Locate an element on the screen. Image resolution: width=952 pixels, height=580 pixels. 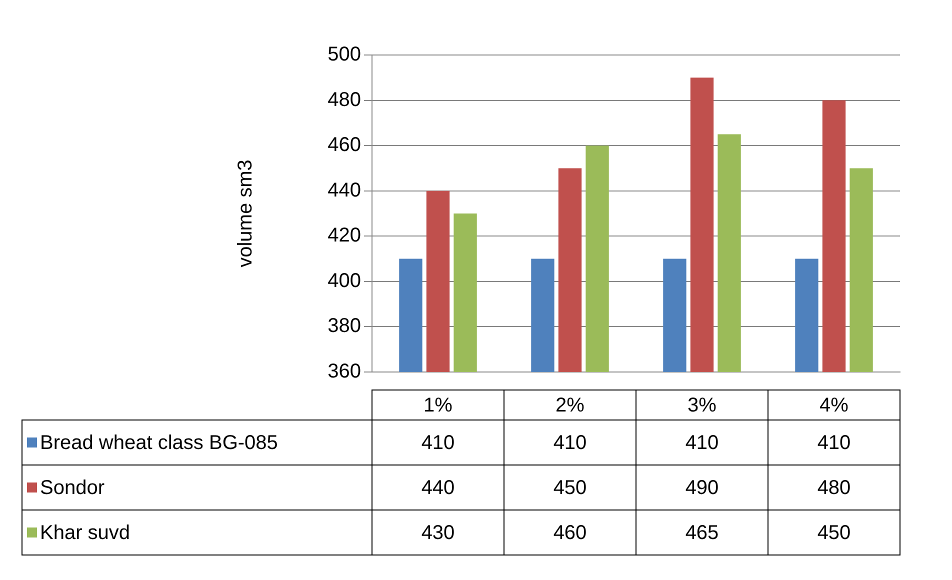
y-tick-label: 460 is located at coordinates (344, 145).